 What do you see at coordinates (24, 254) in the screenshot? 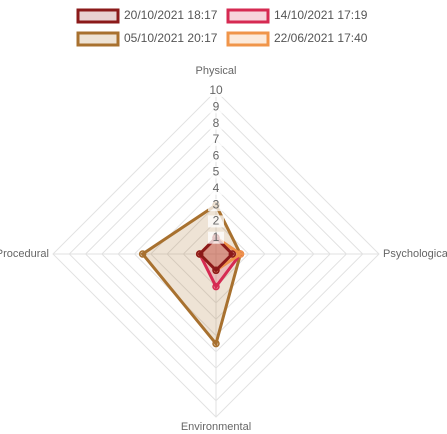
I see `axis-label: Procedural` at bounding box center [24, 254].